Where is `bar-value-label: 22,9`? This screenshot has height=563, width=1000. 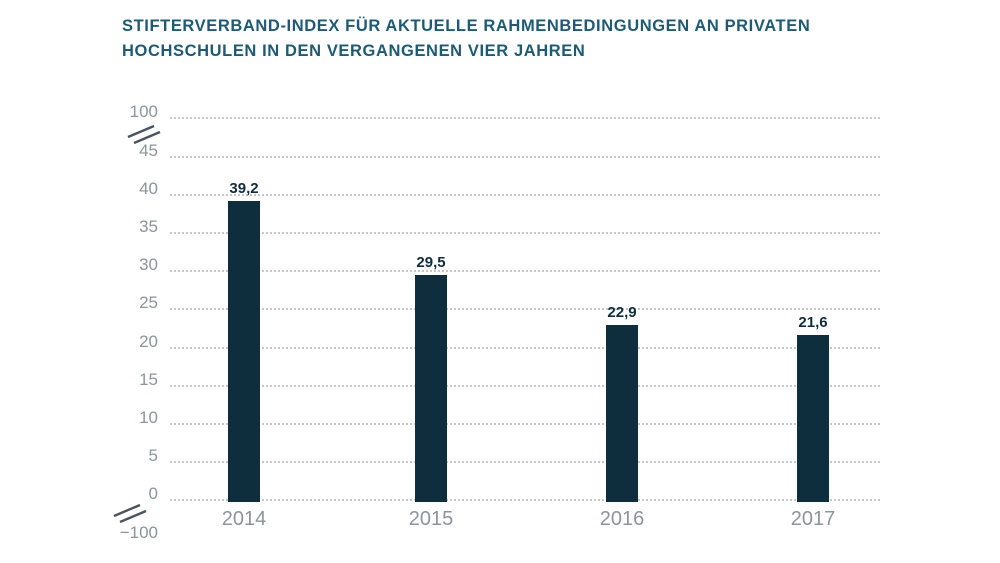
bar-value-label: 22,9 is located at coordinates (622, 313).